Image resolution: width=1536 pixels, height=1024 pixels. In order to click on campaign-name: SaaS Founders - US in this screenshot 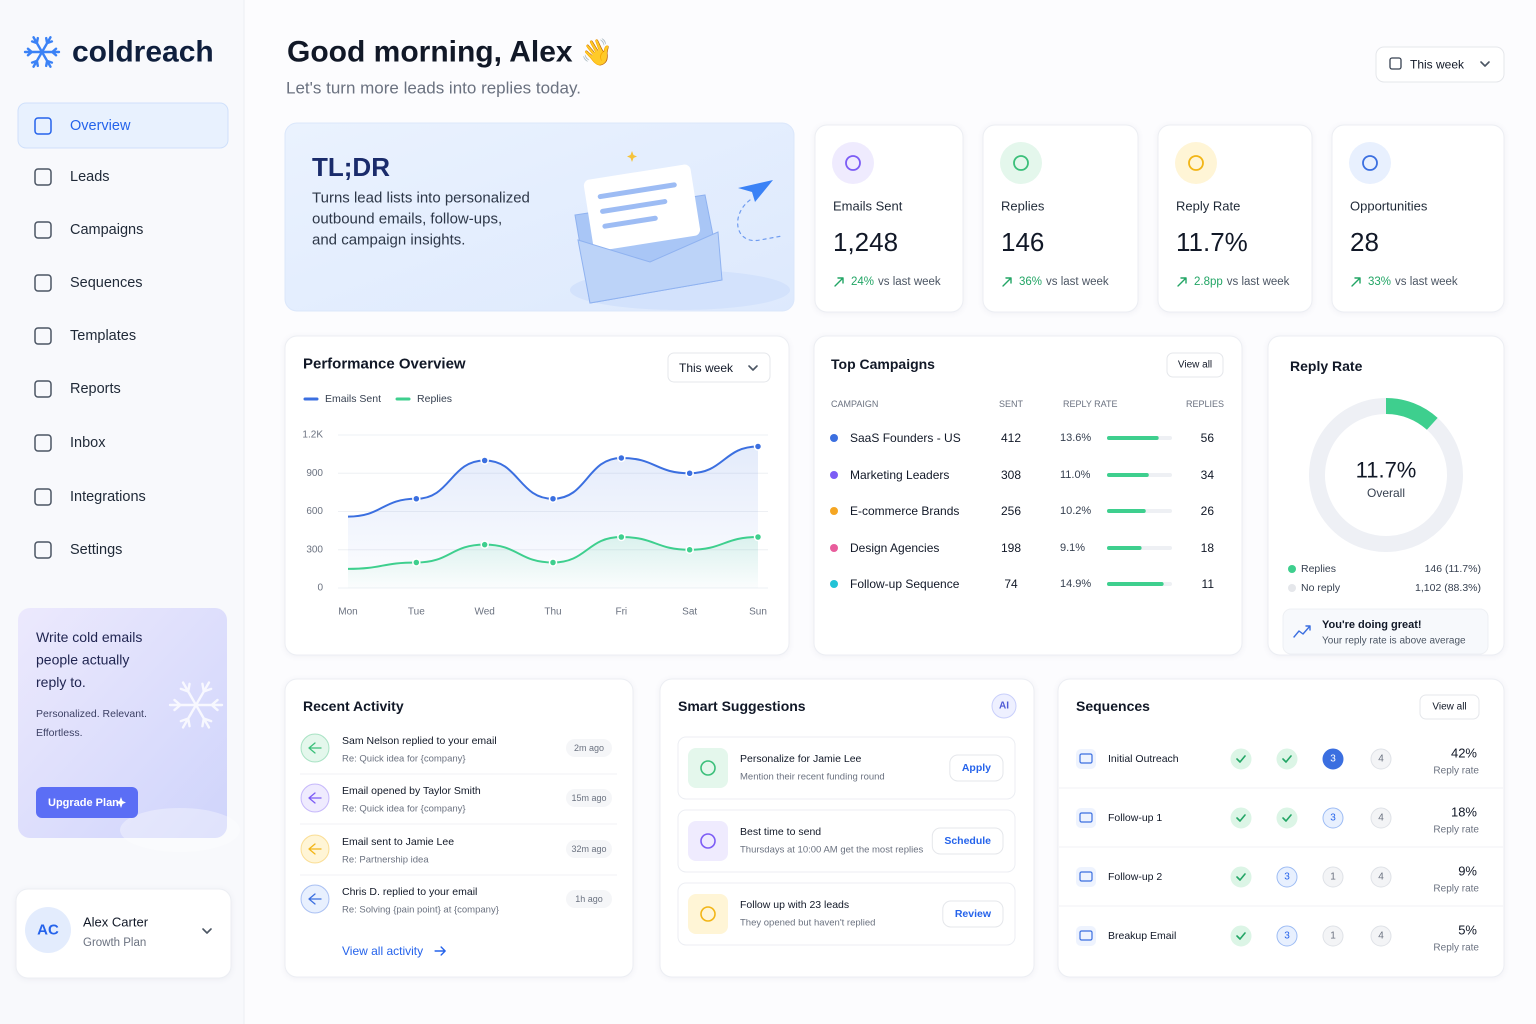, I will do `click(905, 438)`.